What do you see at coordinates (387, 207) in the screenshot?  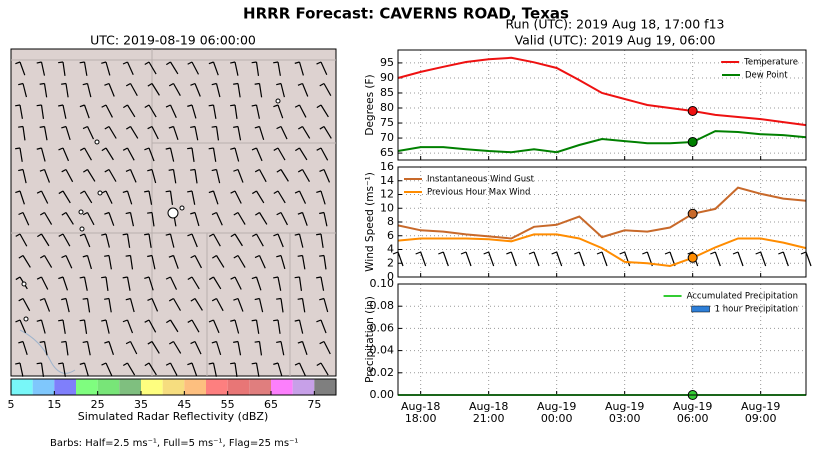 I see `y-tick-label: 10` at bounding box center [387, 207].